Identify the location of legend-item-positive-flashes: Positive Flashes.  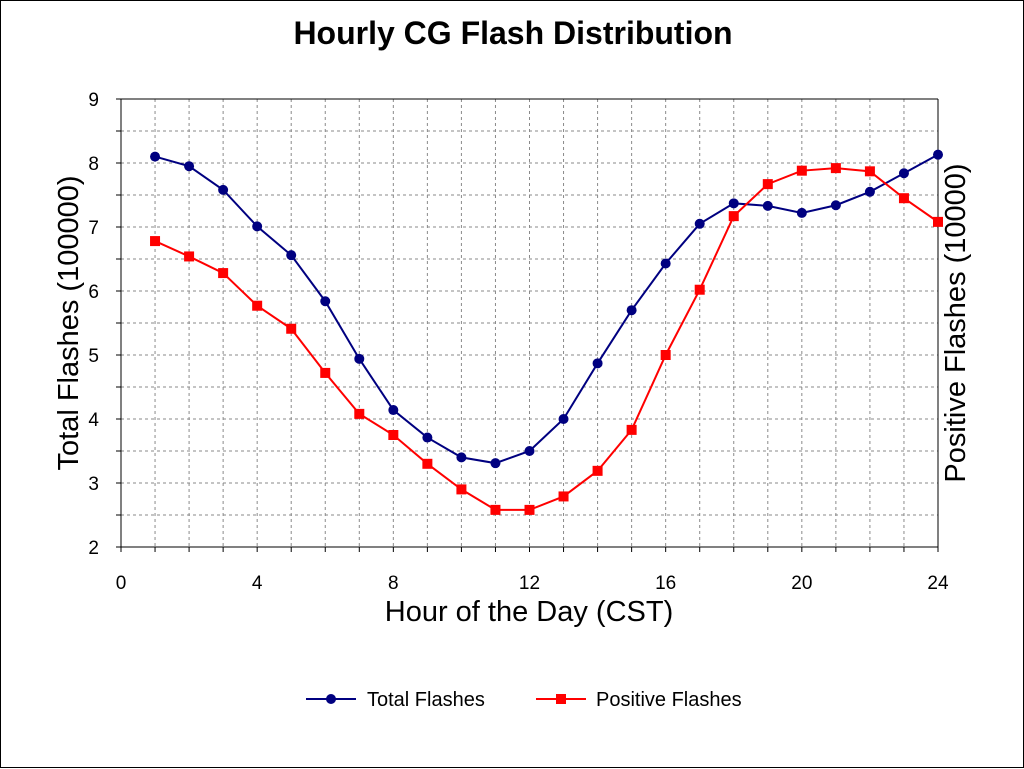
(639, 700).